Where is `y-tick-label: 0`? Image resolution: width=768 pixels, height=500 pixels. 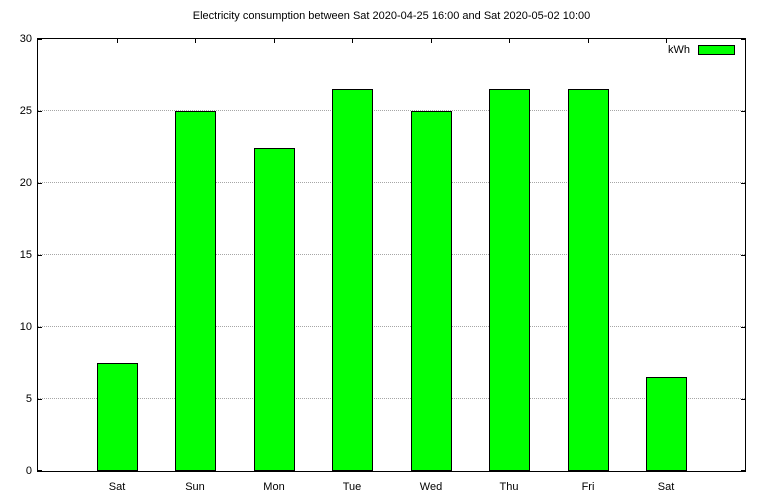 y-tick-label: 0 is located at coordinates (28, 471).